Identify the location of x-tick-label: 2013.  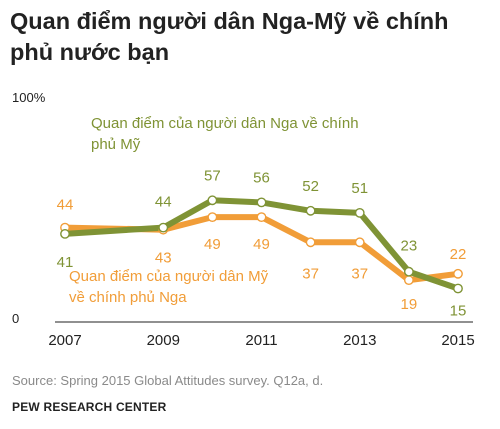
(359, 340).